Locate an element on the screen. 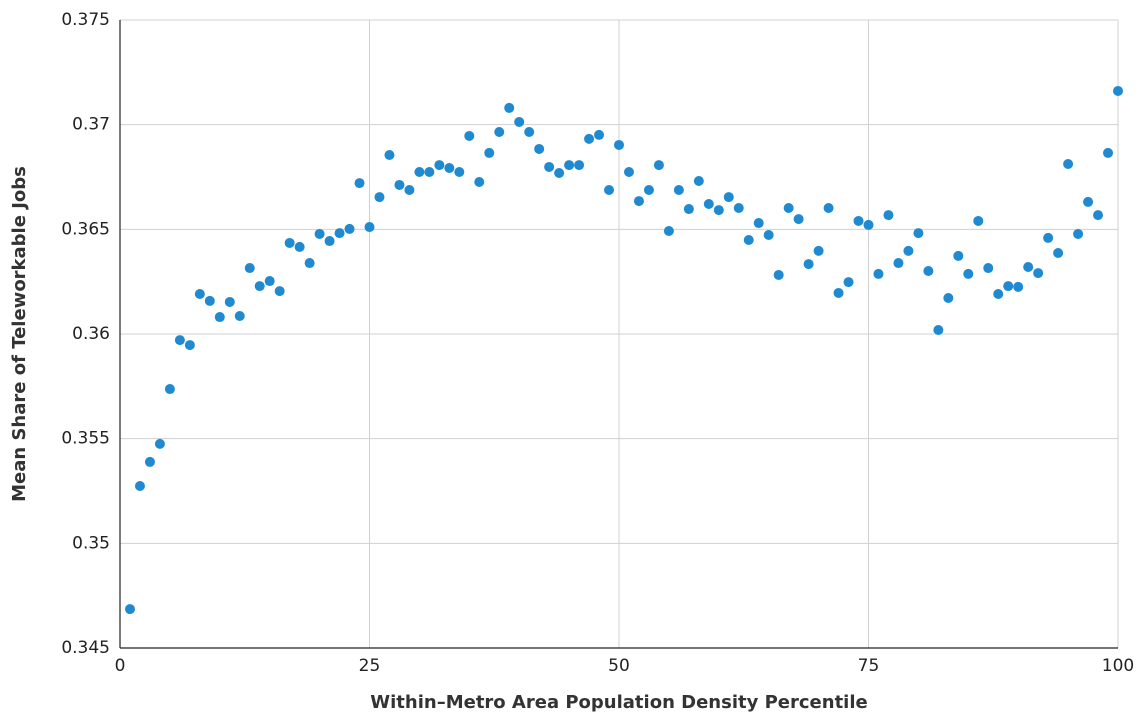  y-tick-label: 0.345 is located at coordinates (85, 648).